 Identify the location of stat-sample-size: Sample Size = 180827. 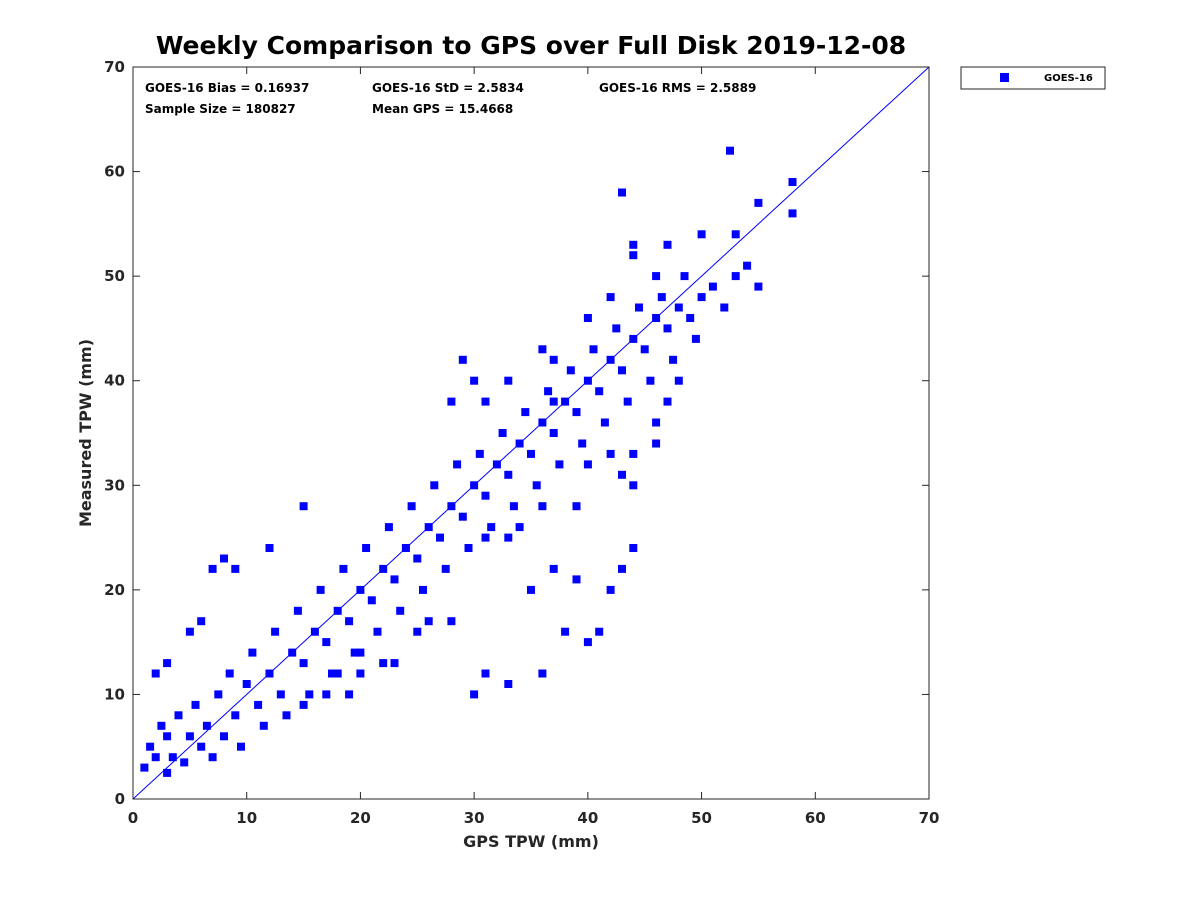
(220, 109).